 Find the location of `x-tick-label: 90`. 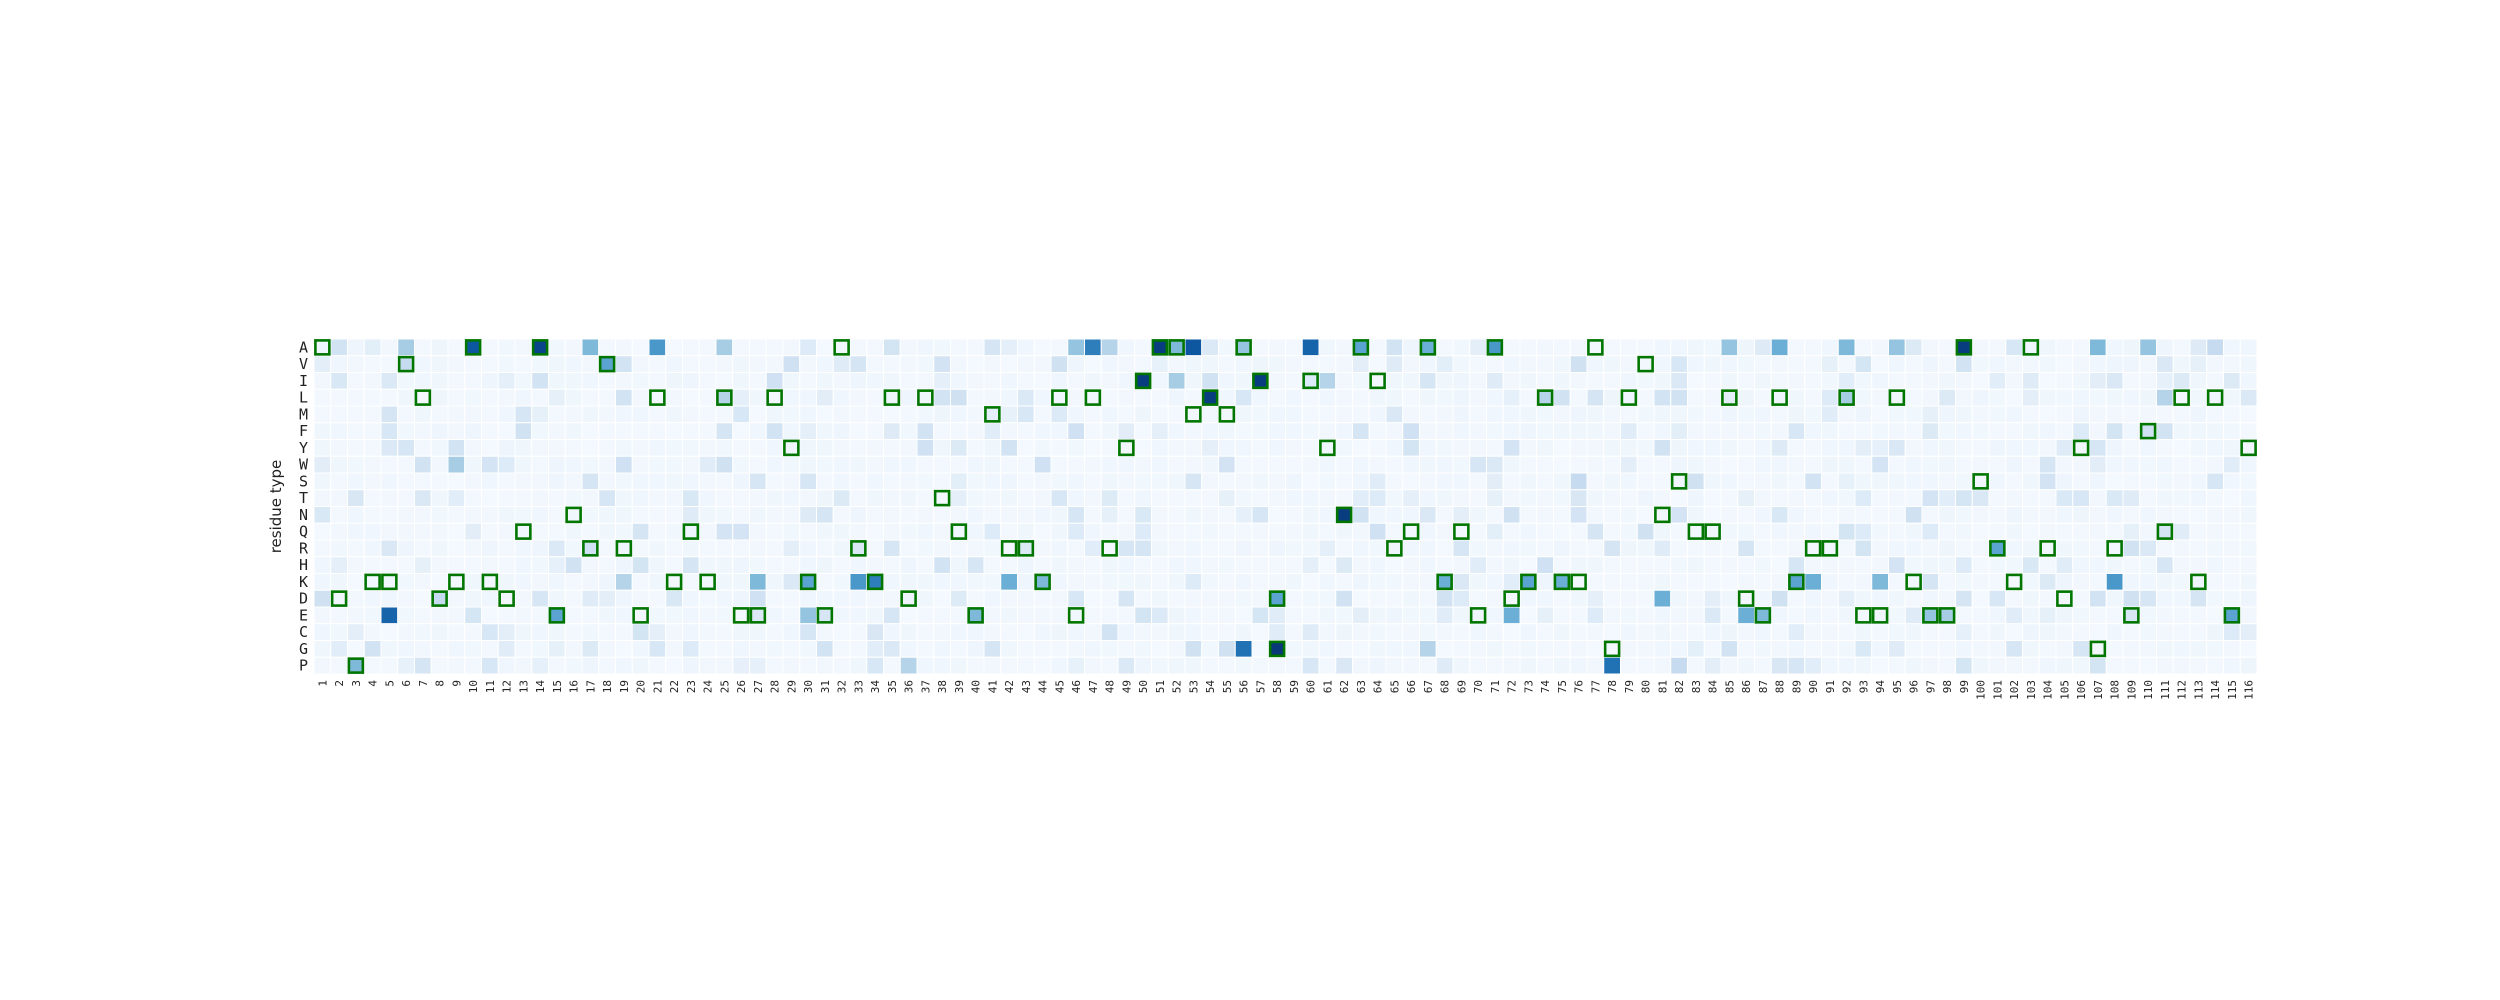

x-tick-label: 90 is located at coordinates (1813, 686).